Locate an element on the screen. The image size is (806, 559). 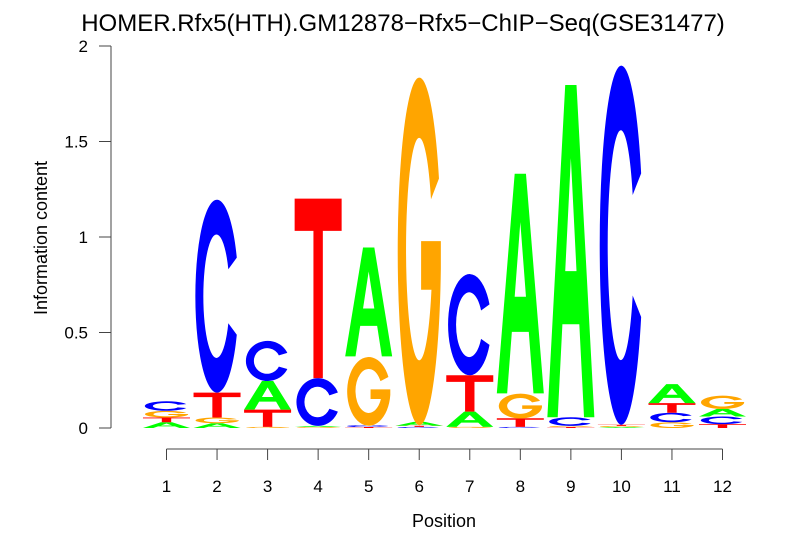
x-tick-label: 10 is located at coordinates (621, 486).